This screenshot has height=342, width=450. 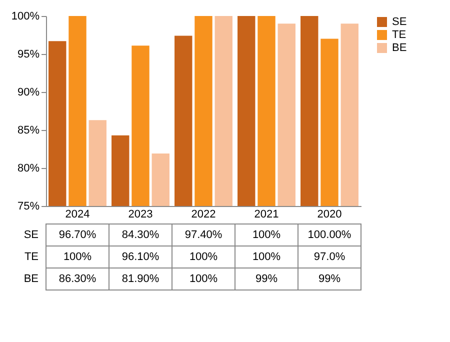 I want to click on text: BE, so click(x=31, y=279).